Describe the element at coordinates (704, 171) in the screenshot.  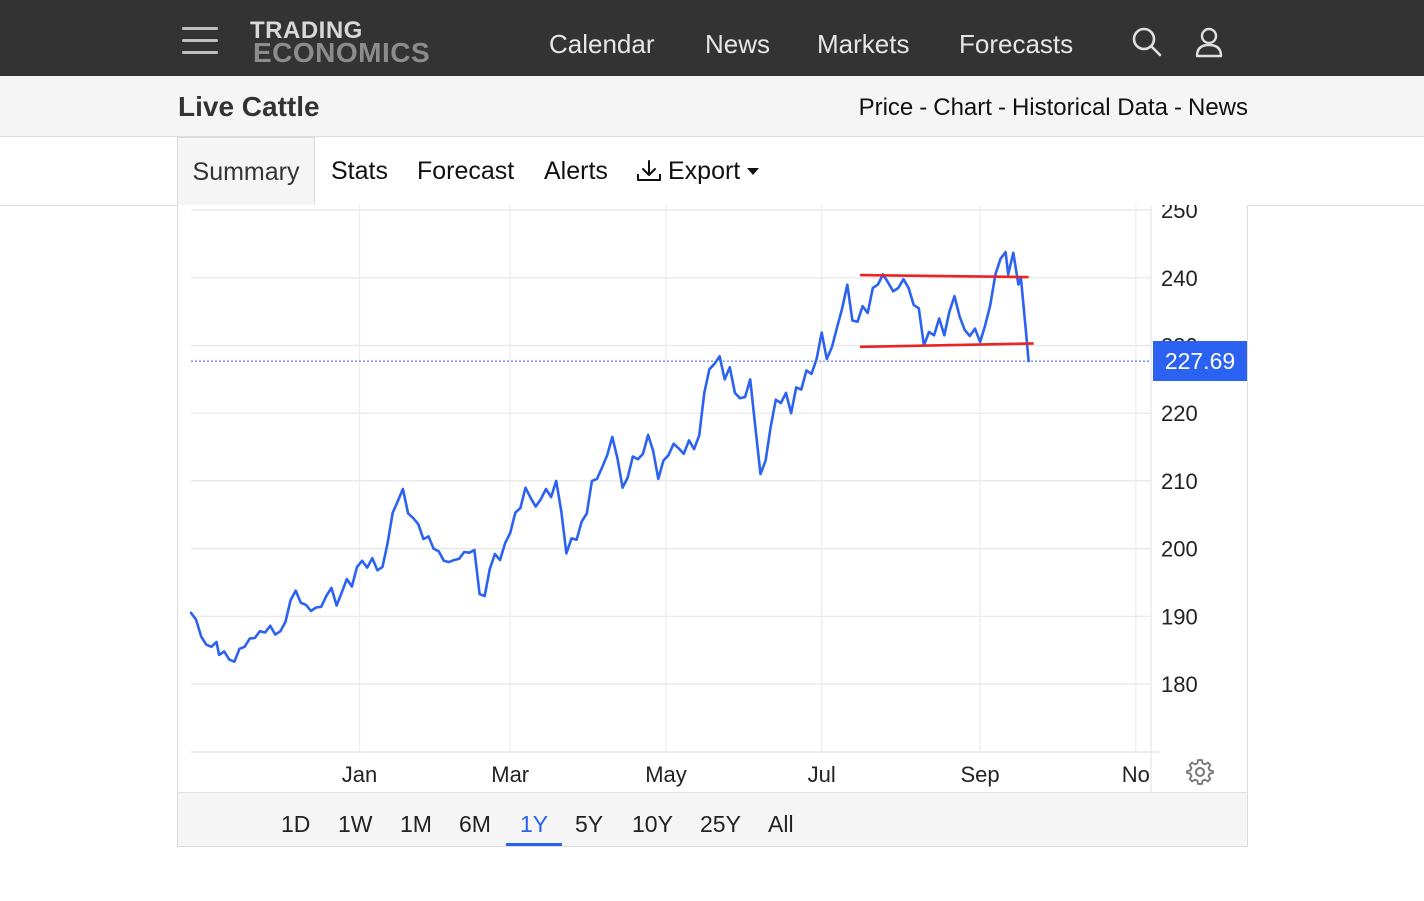
I see `export-label: Export` at that location.